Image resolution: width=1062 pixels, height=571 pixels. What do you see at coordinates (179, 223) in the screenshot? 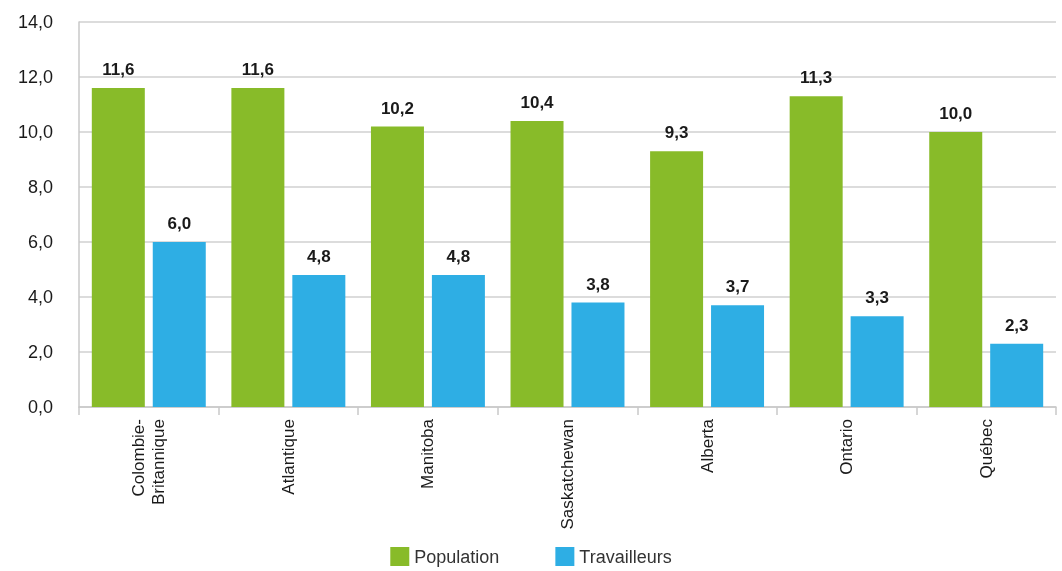
I see `data-label: 6,0` at bounding box center [179, 223].